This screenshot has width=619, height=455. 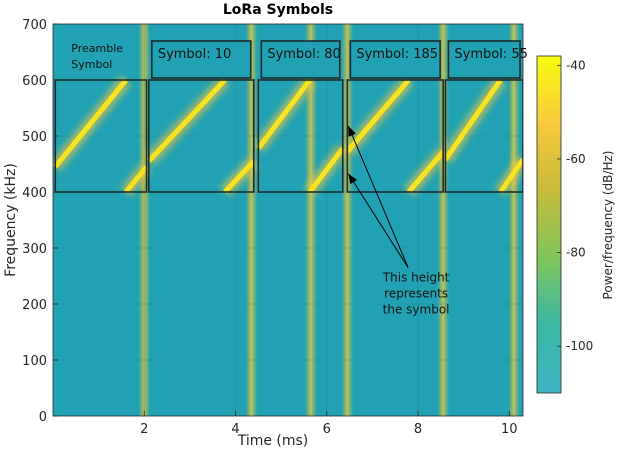 What do you see at coordinates (416, 310) in the screenshot?
I see `annotation-text: the symbol` at bounding box center [416, 310].